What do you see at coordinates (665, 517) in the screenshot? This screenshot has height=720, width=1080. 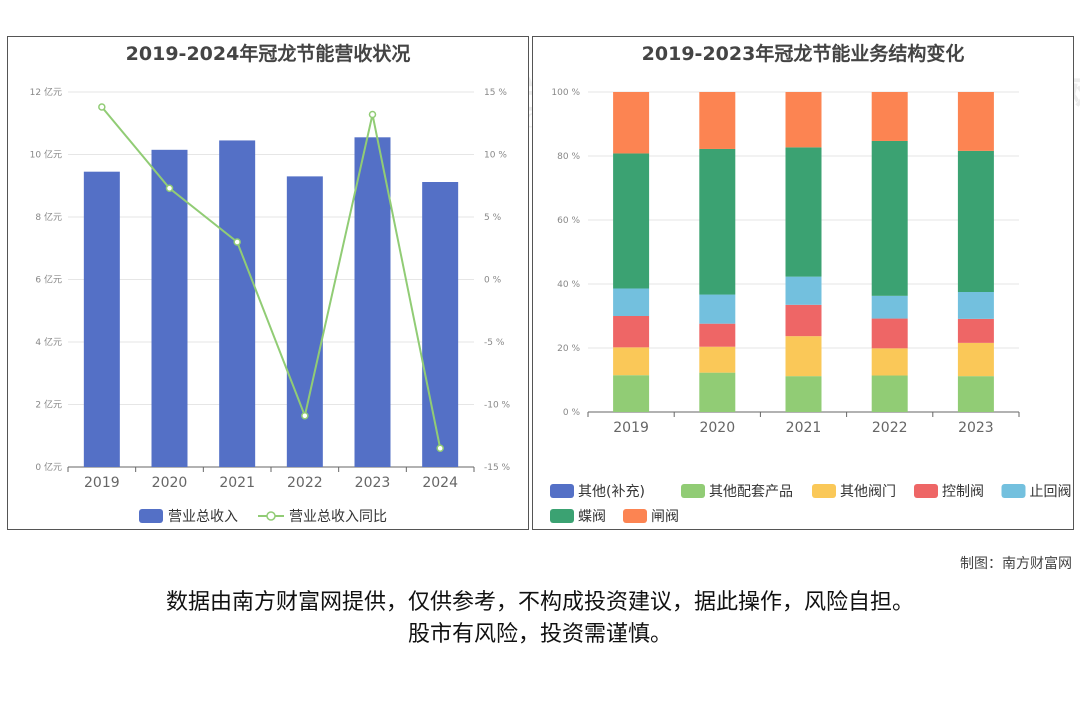 I see `legend-label: 闸阀` at bounding box center [665, 517].